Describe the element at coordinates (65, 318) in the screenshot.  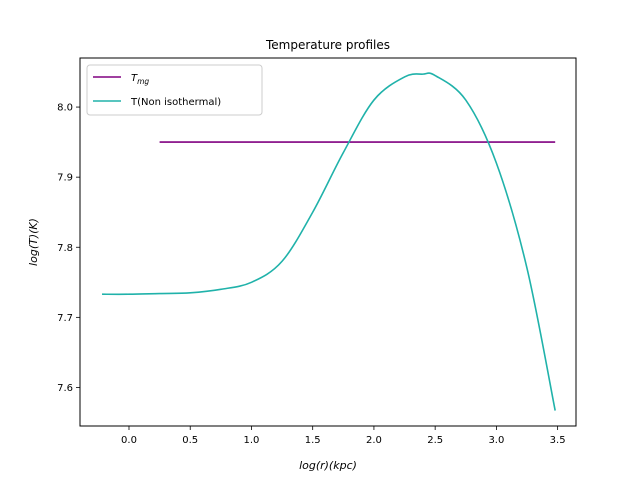
I see `y-tick-label: 7.7` at that location.